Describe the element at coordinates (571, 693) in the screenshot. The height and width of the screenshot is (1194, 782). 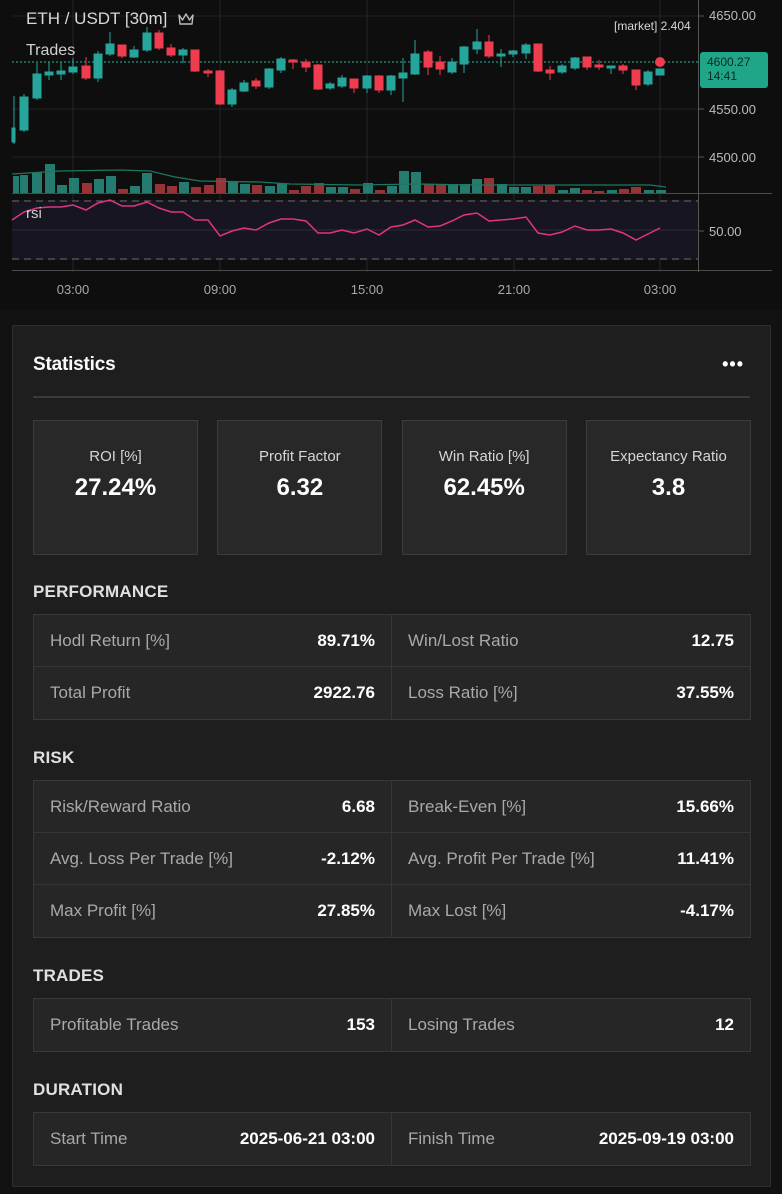
I see `stat-loss-ratio: Loss Ratio [%] 37.55%` at that location.